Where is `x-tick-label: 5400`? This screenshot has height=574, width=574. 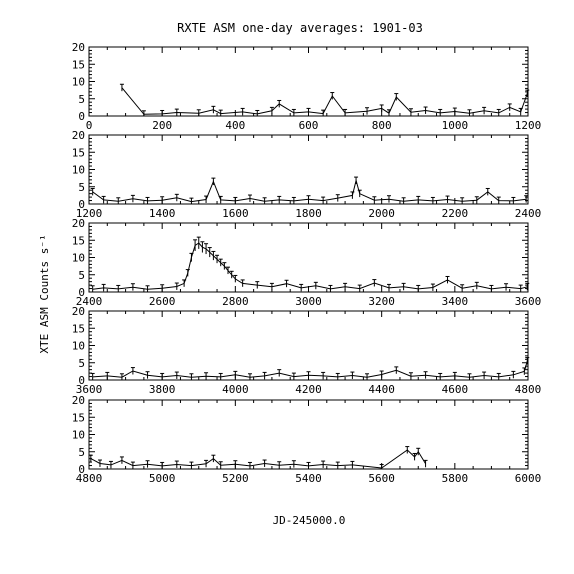 x-tick-label: 5400 is located at coordinates (308, 478).